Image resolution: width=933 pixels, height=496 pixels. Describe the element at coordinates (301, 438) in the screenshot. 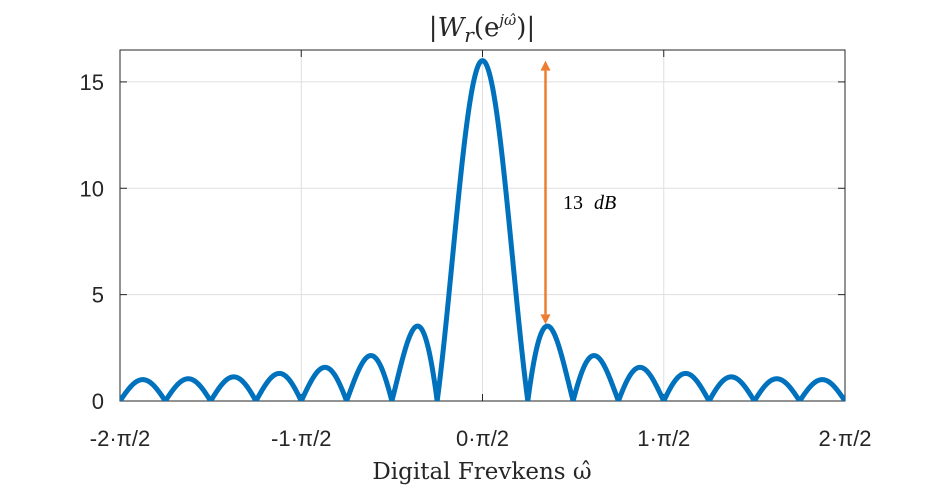

I see `x-tick-label: -1·π/2` at that location.